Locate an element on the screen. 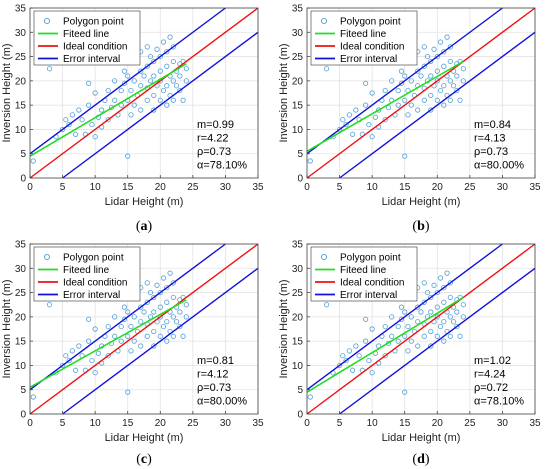 Image resolution: width=550 pixels, height=469 pixels. fitted-line is located at coordinates (385, 106).